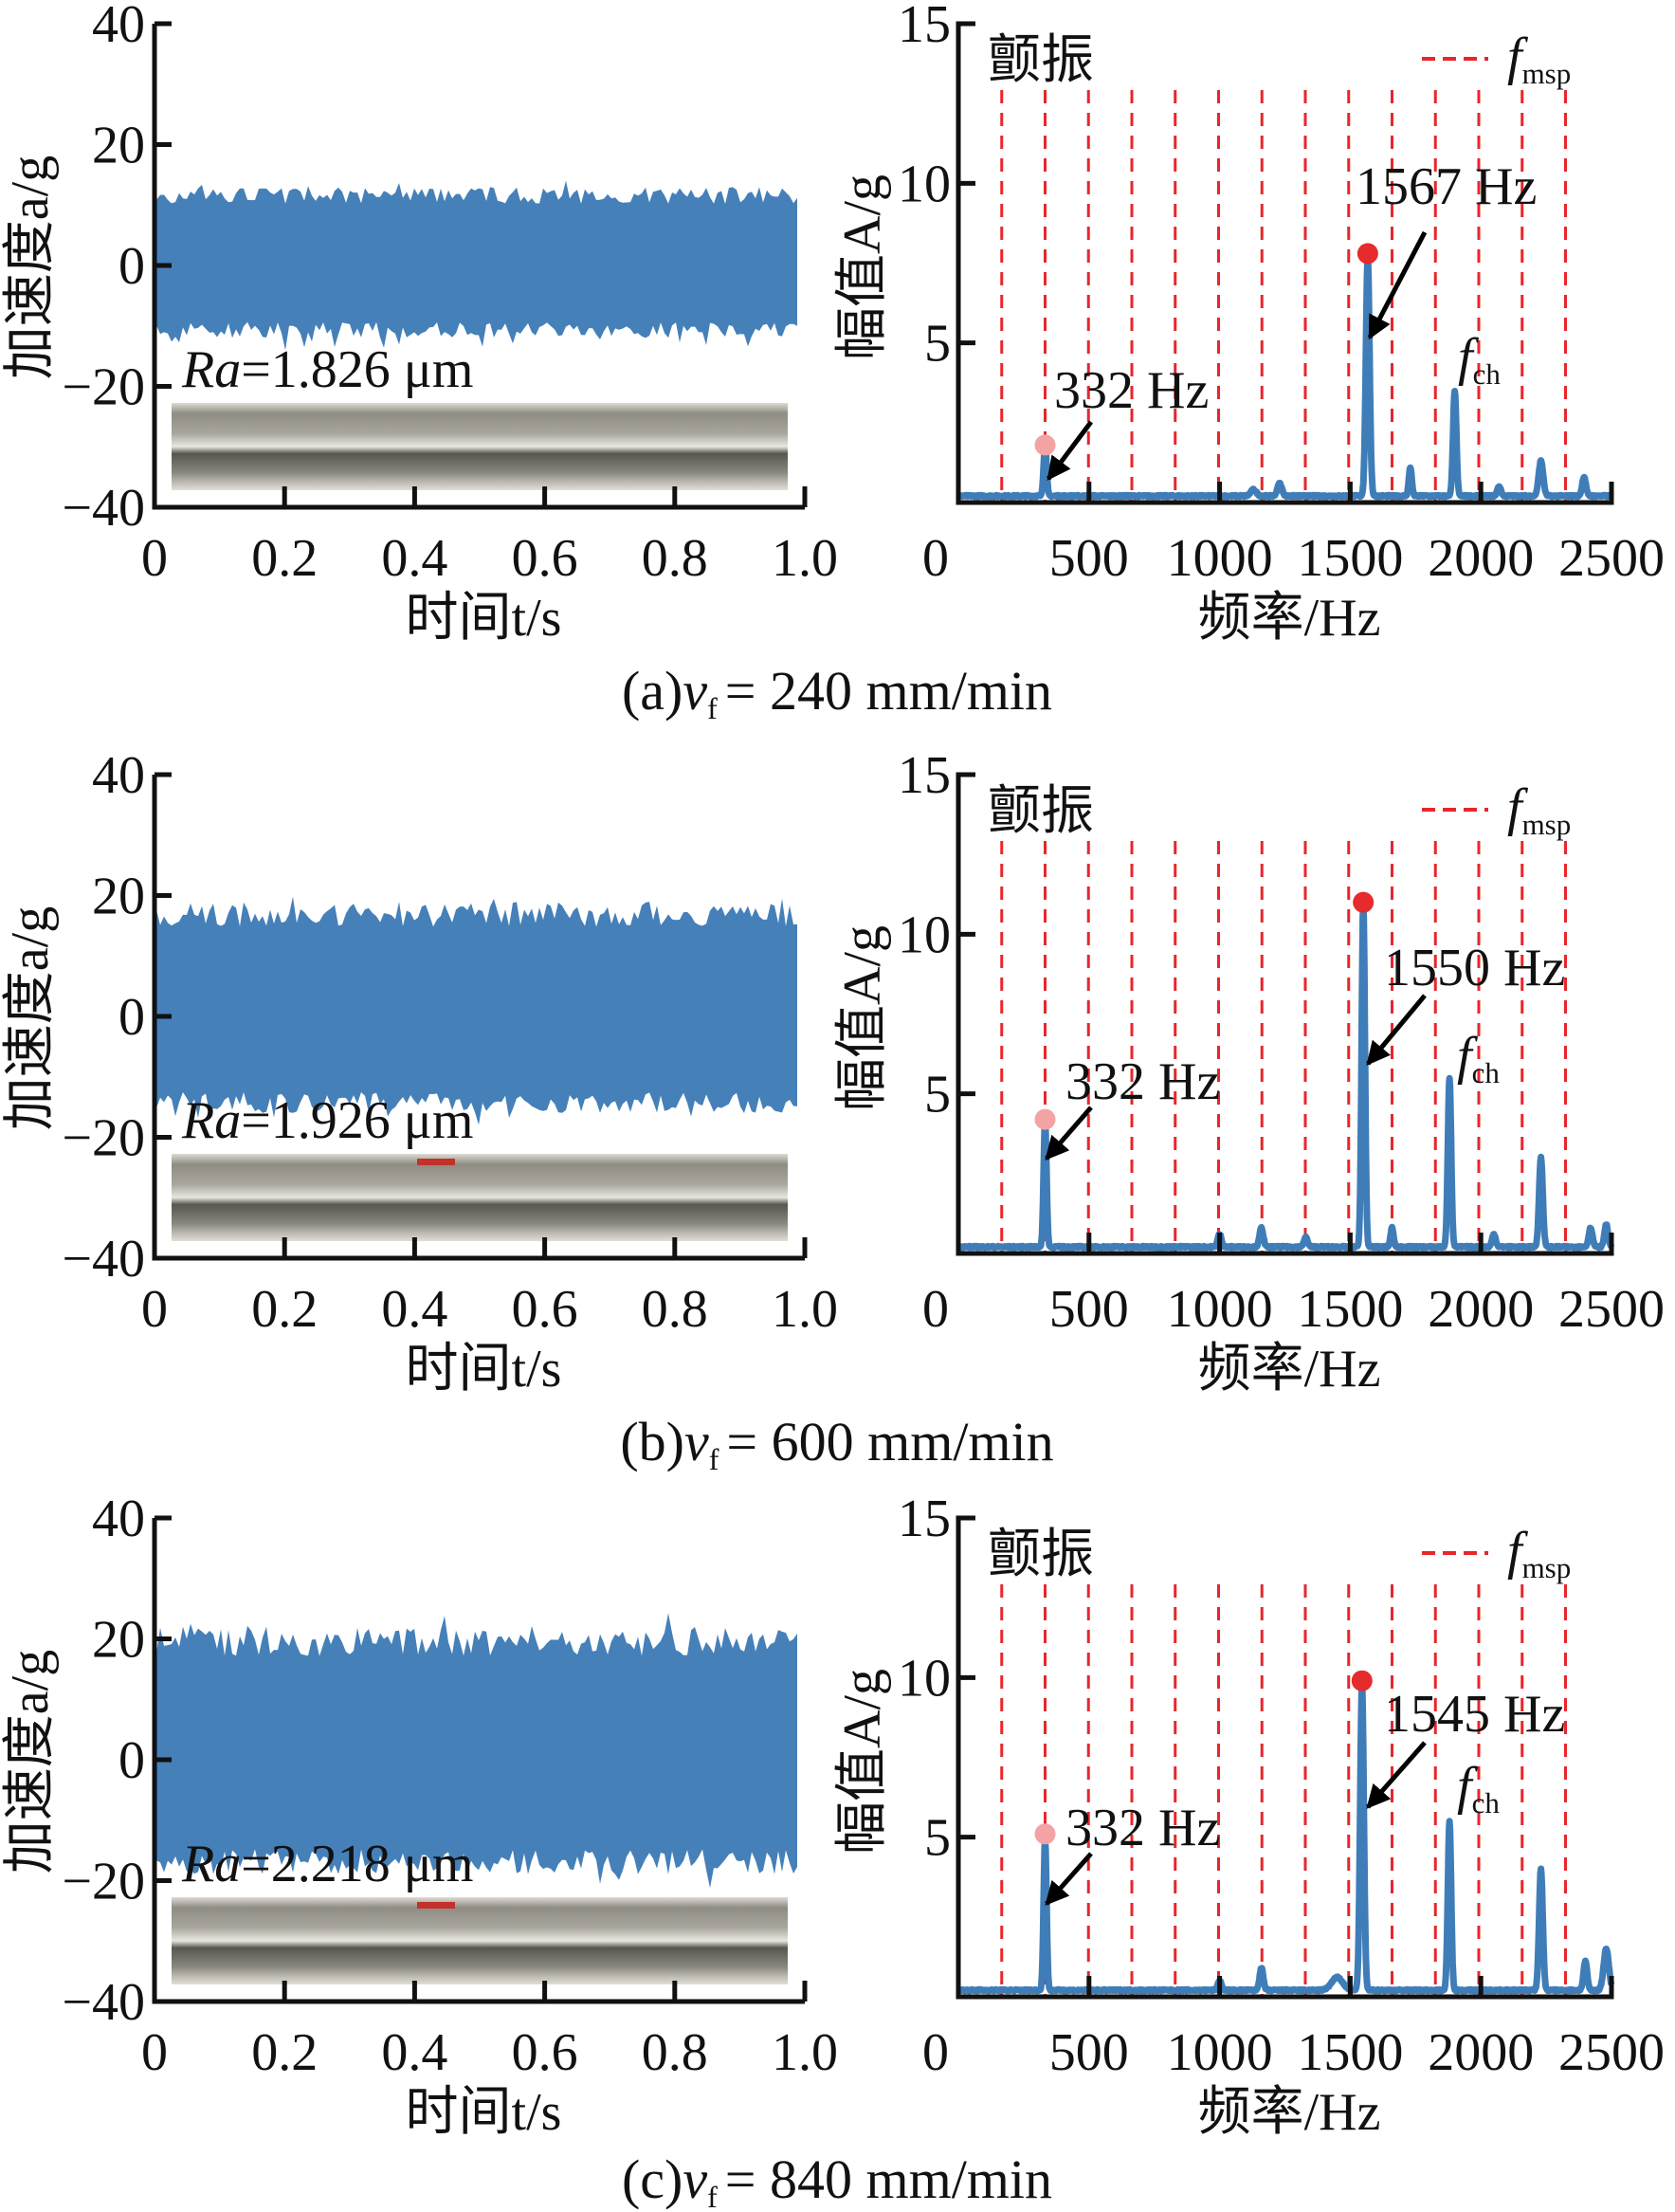 The height and width of the screenshot is (2212, 1675). Describe the element at coordinates (436, 1905) in the screenshot. I see `surface-photo-mark` at that location.